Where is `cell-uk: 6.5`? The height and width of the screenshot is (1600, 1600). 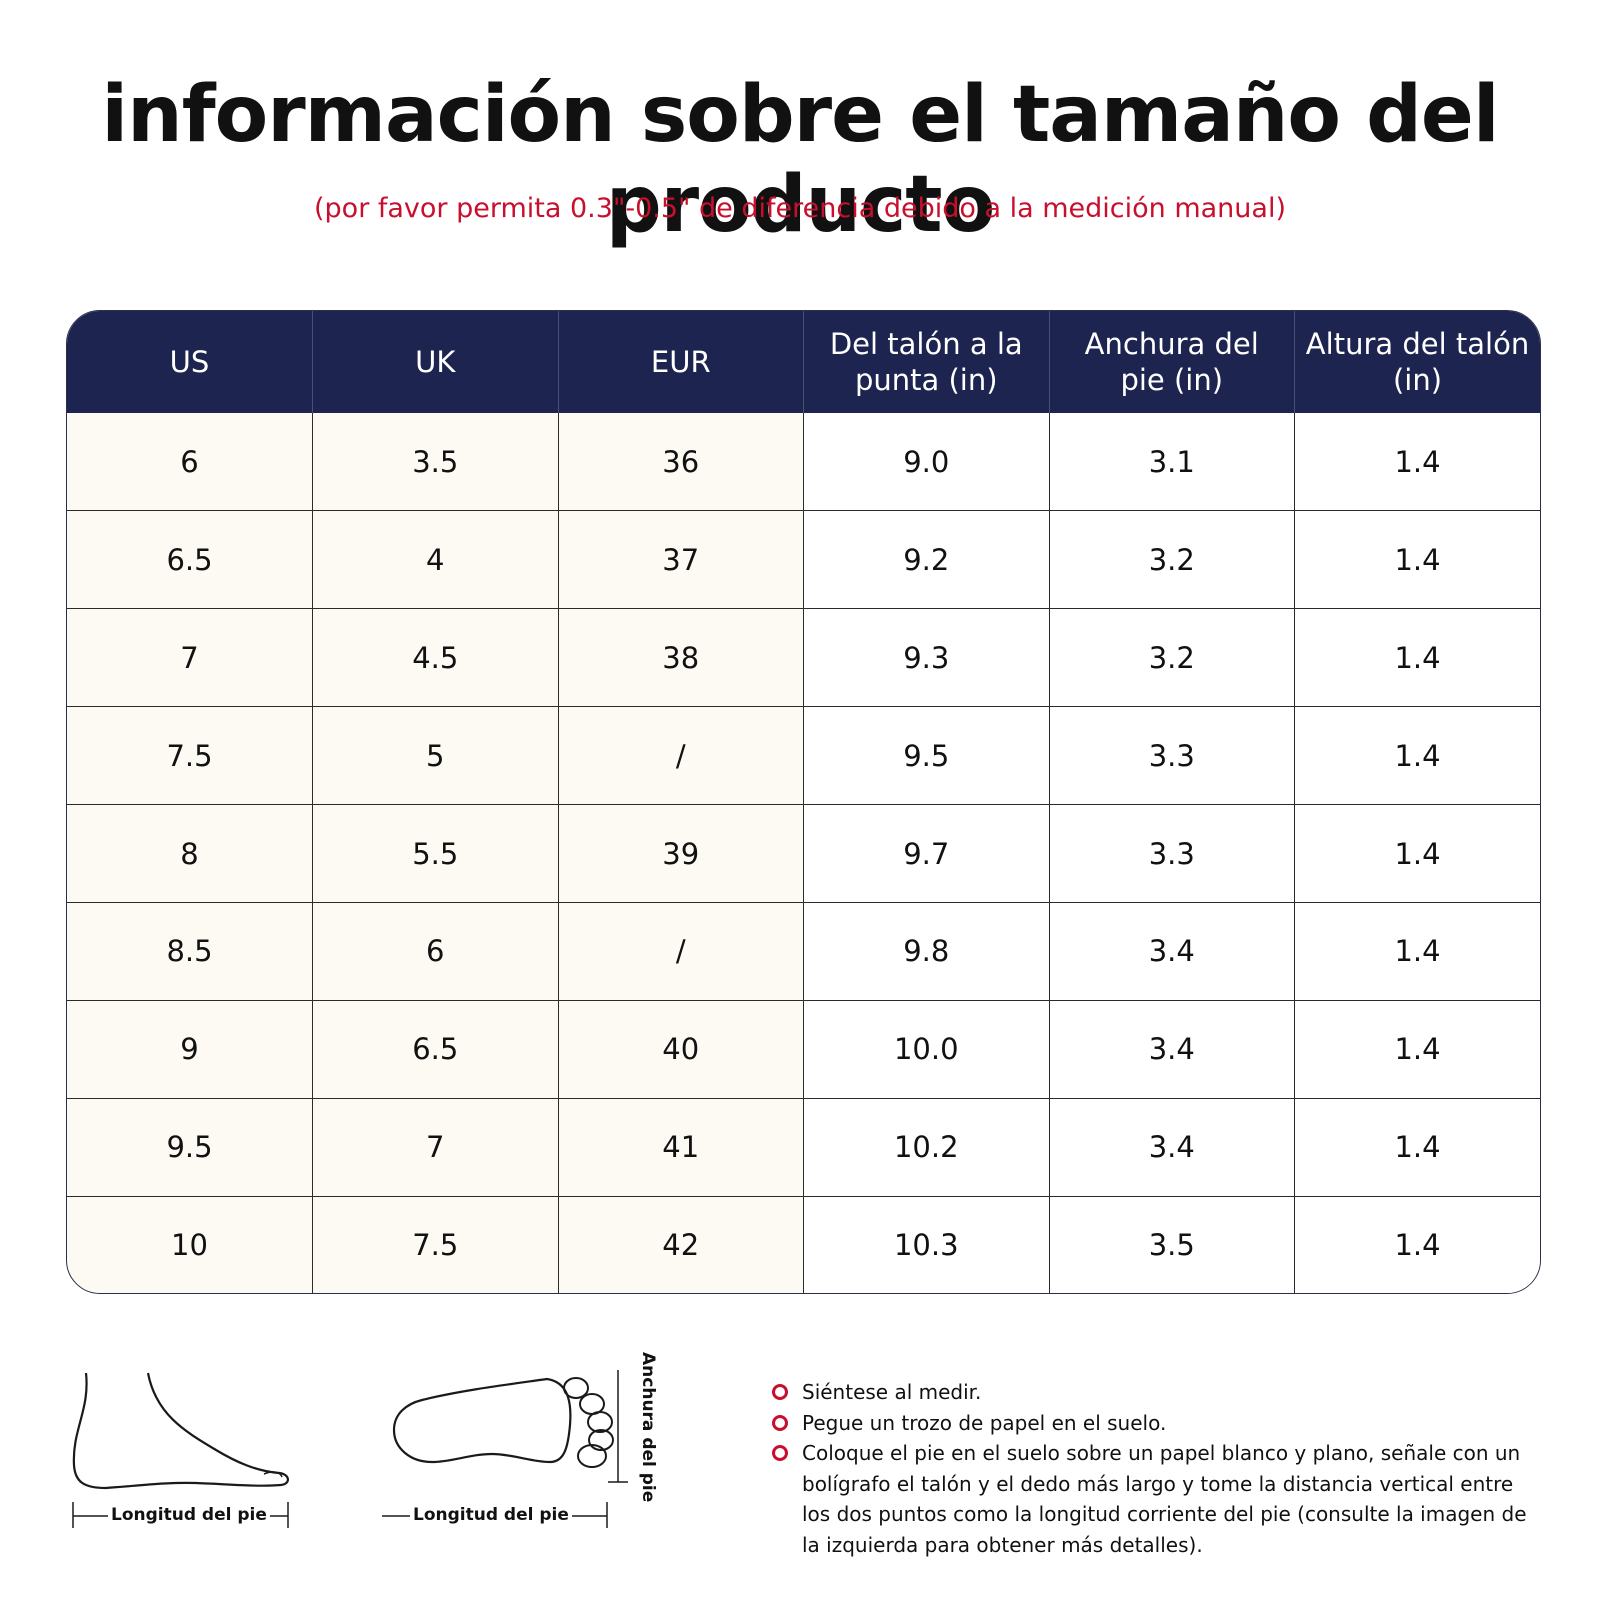 cell-uk: 6.5 is located at coordinates (435, 1049).